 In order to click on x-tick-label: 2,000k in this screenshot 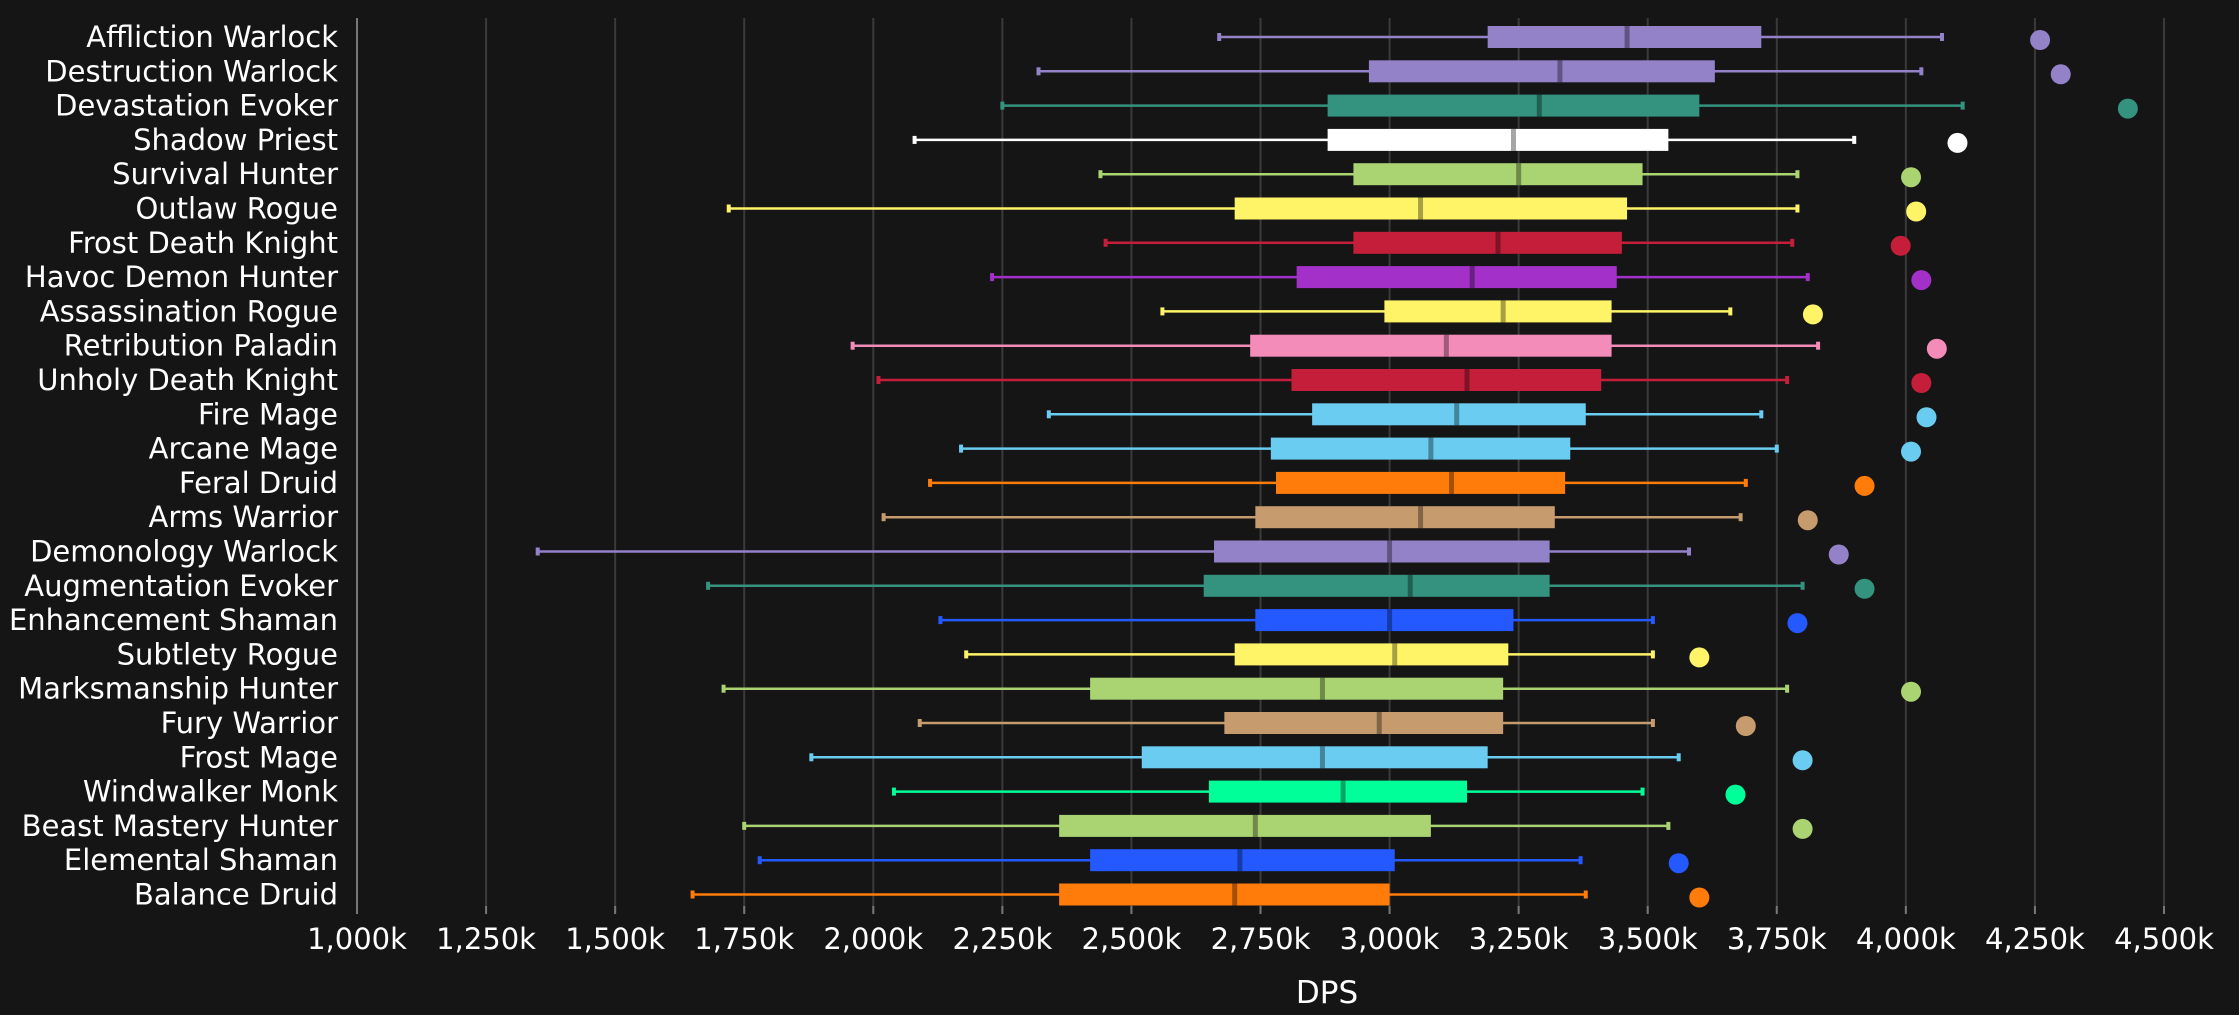, I will do `click(873, 939)`.